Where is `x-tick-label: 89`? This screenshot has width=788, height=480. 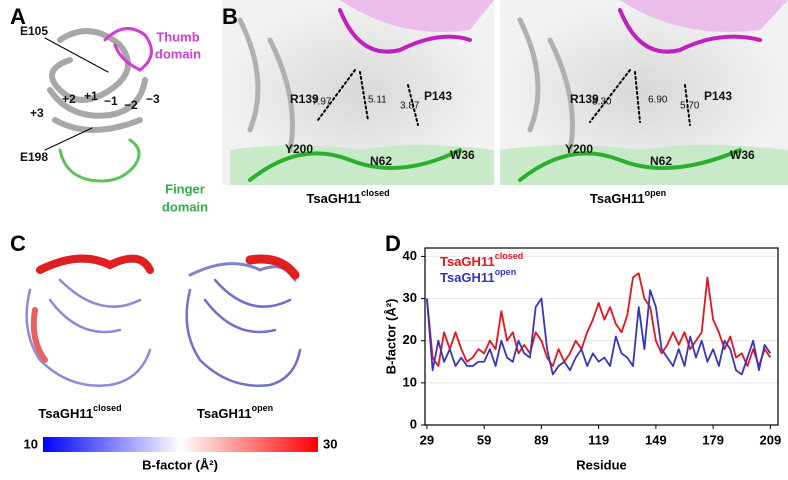
x-tick-label: 89 is located at coordinates (541, 439).